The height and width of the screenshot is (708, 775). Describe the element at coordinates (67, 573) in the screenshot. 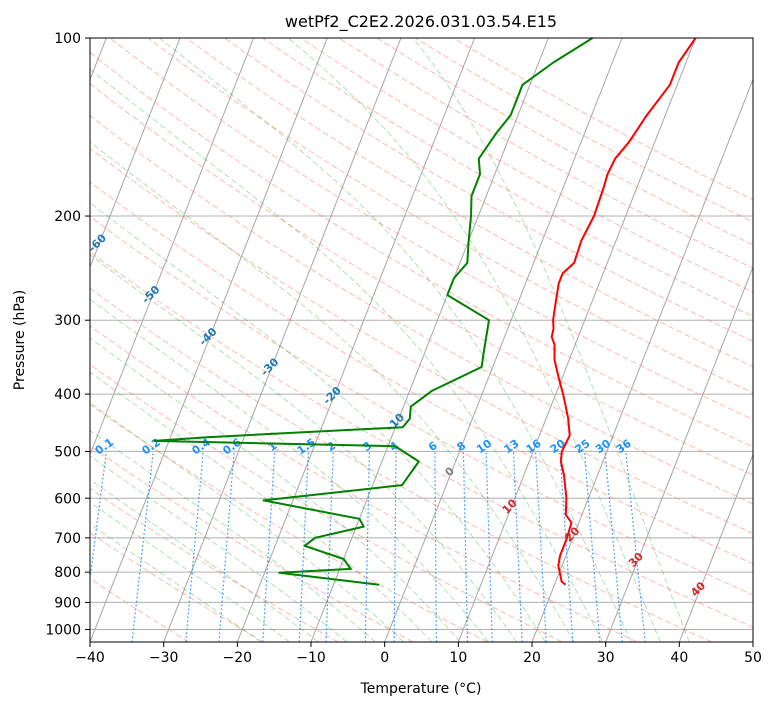

I see `y-tick-label: 800` at that location.